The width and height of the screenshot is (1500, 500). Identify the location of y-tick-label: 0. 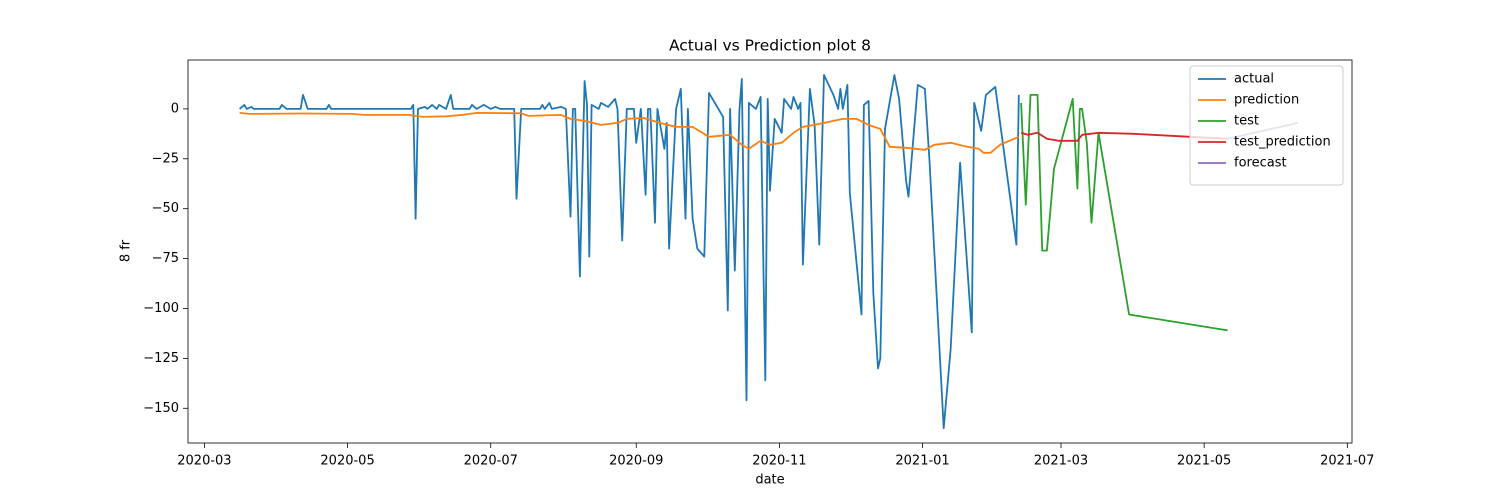
(175, 108).